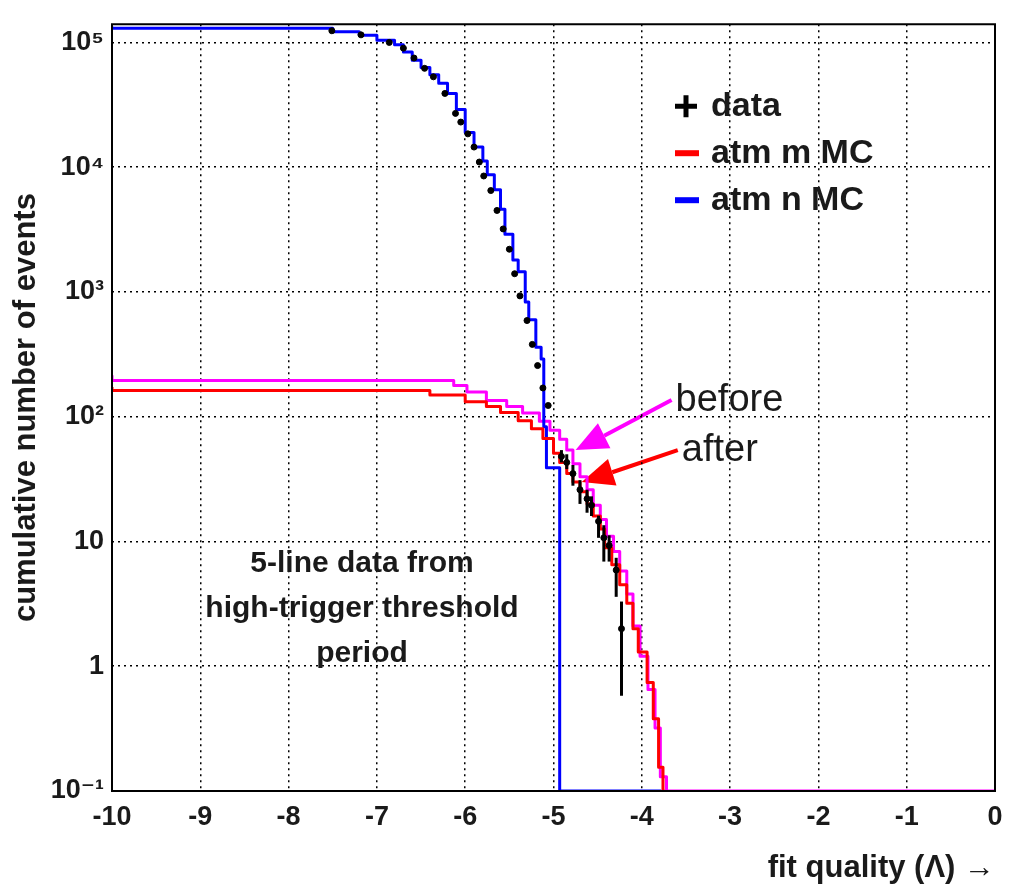 The image size is (1017, 891). I want to click on annotation: 5-line data from high-trigger threshold period, so click(362, 607).